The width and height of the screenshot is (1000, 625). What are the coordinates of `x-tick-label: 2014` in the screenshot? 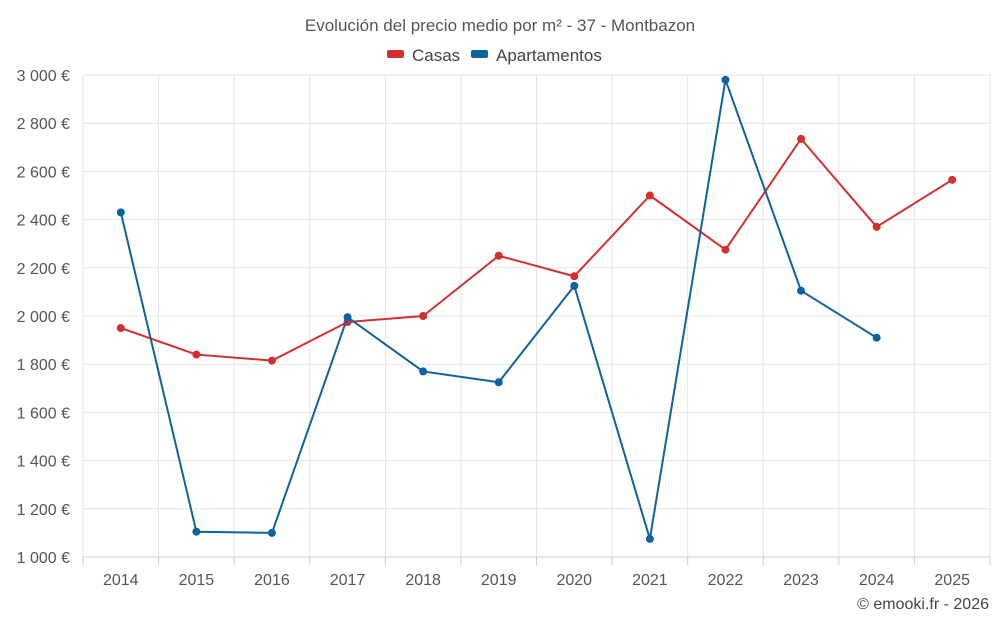 It's located at (121, 580).